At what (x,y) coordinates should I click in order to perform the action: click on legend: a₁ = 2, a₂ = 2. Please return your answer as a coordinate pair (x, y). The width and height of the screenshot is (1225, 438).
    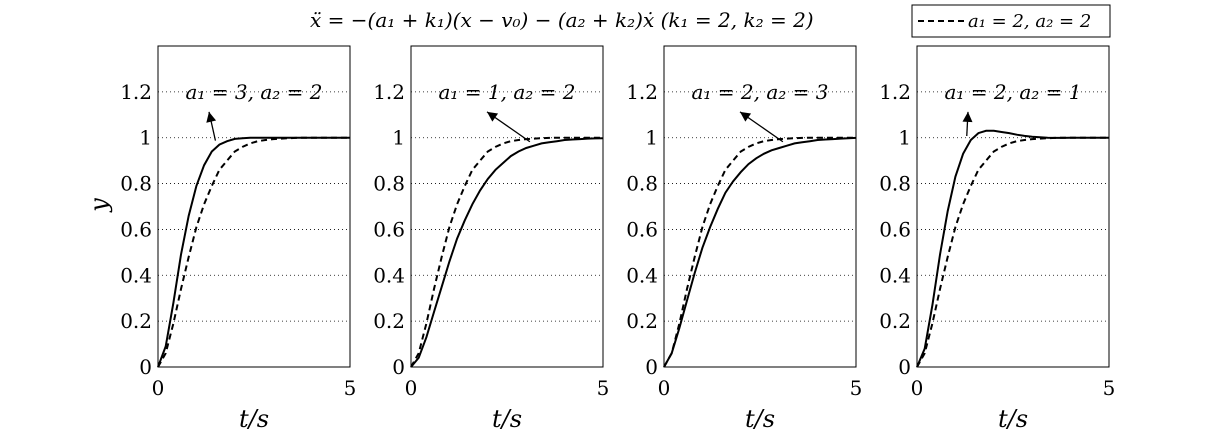
    Looking at the image, I should click on (1011, 21).